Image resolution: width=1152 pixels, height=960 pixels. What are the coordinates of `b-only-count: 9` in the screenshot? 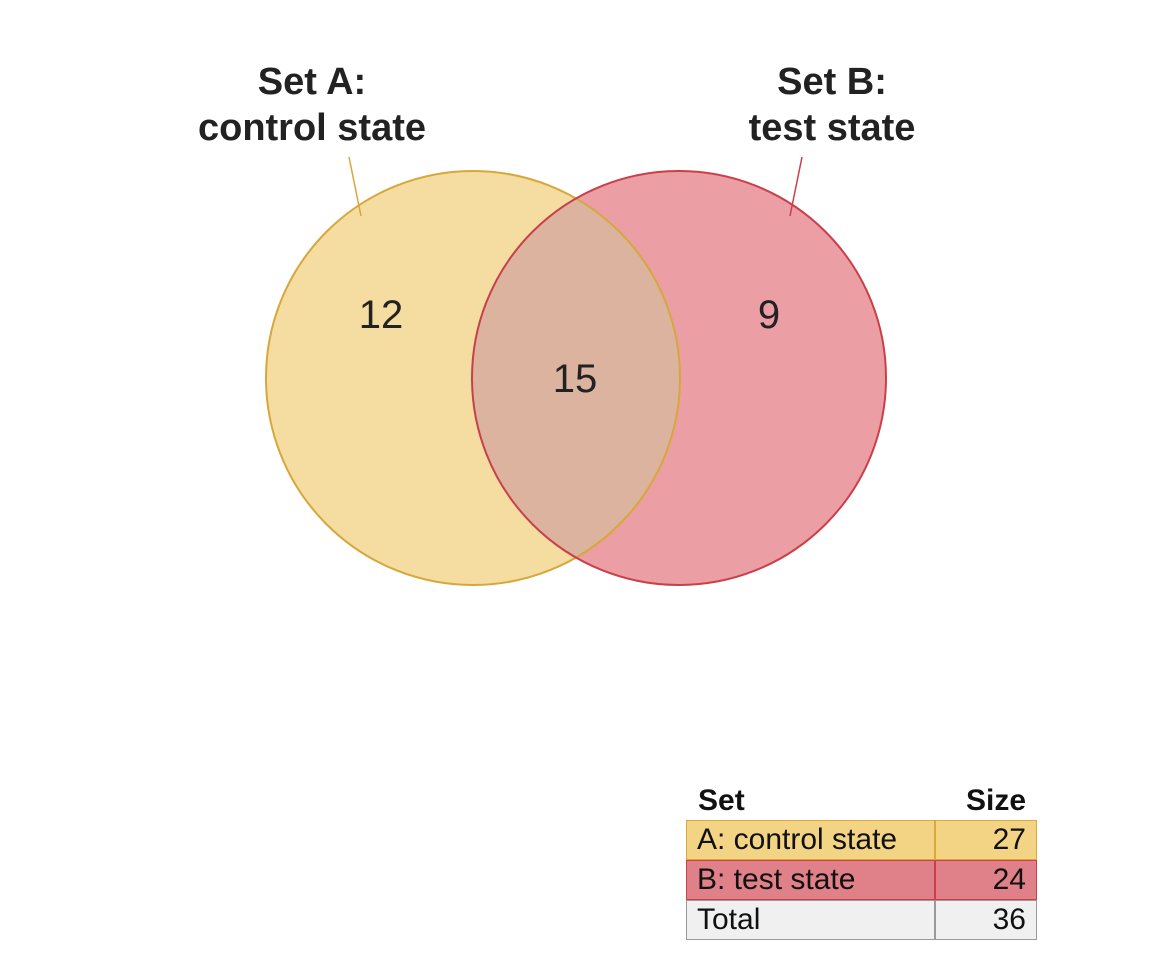 It's located at (769, 315).